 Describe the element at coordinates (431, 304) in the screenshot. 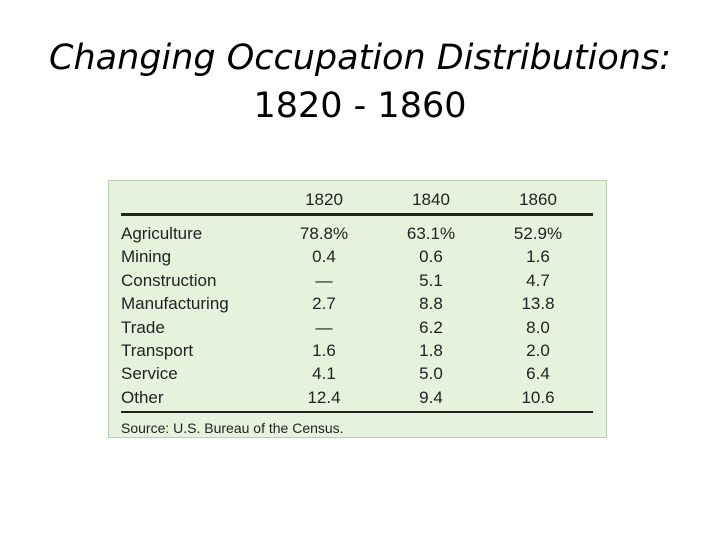

I see `table-cell: 8.8` at that location.